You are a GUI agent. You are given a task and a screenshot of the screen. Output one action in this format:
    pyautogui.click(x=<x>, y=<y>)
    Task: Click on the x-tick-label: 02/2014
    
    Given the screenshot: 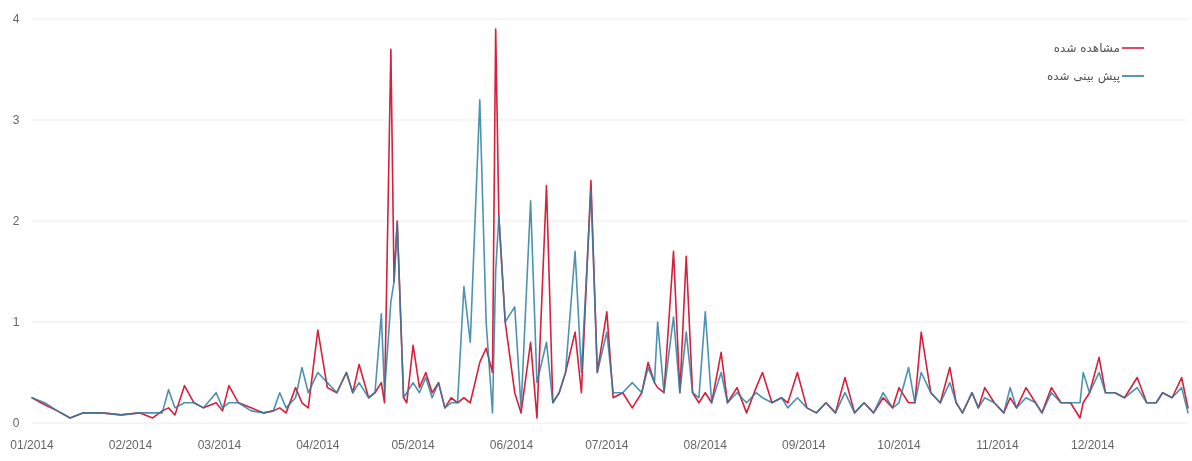 What is the action you would take?
    pyautogui.click(x=130, y=445)
    